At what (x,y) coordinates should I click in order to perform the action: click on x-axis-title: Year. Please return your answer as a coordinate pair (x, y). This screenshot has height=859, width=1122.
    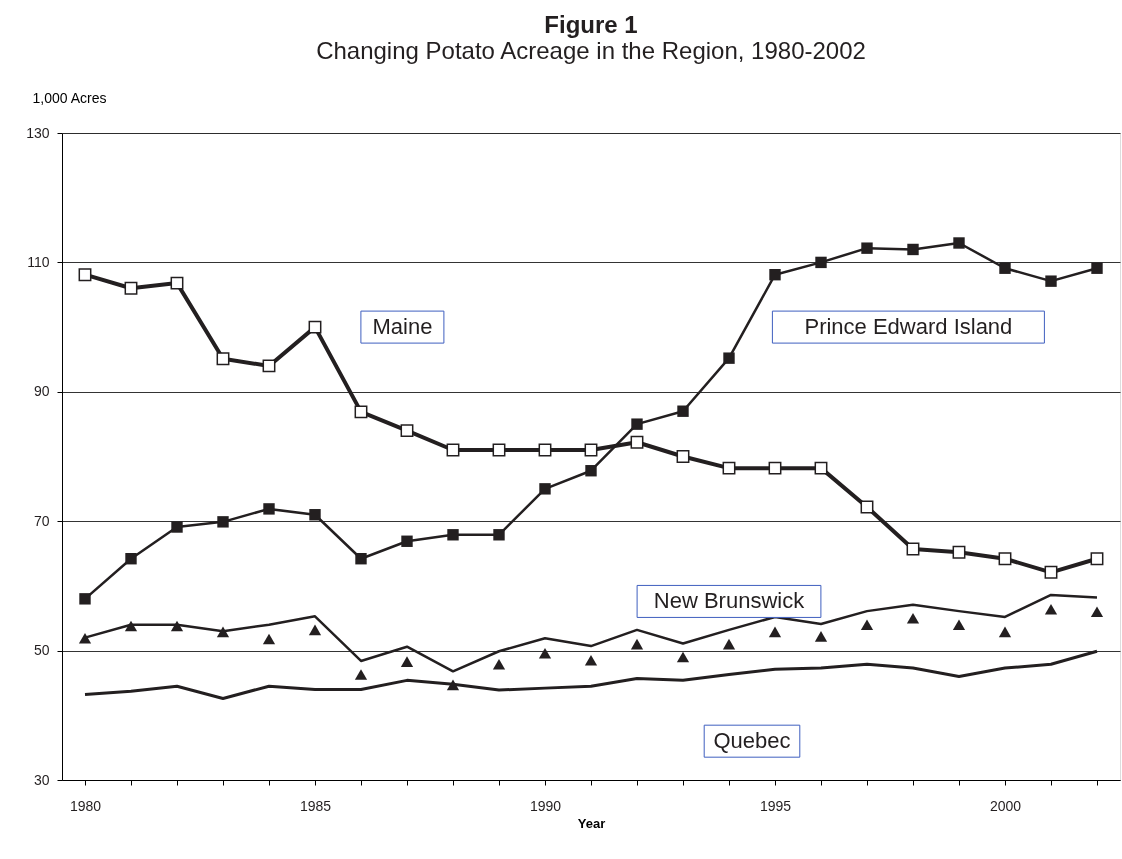
    Looking at the image, I should click on (591, 823).